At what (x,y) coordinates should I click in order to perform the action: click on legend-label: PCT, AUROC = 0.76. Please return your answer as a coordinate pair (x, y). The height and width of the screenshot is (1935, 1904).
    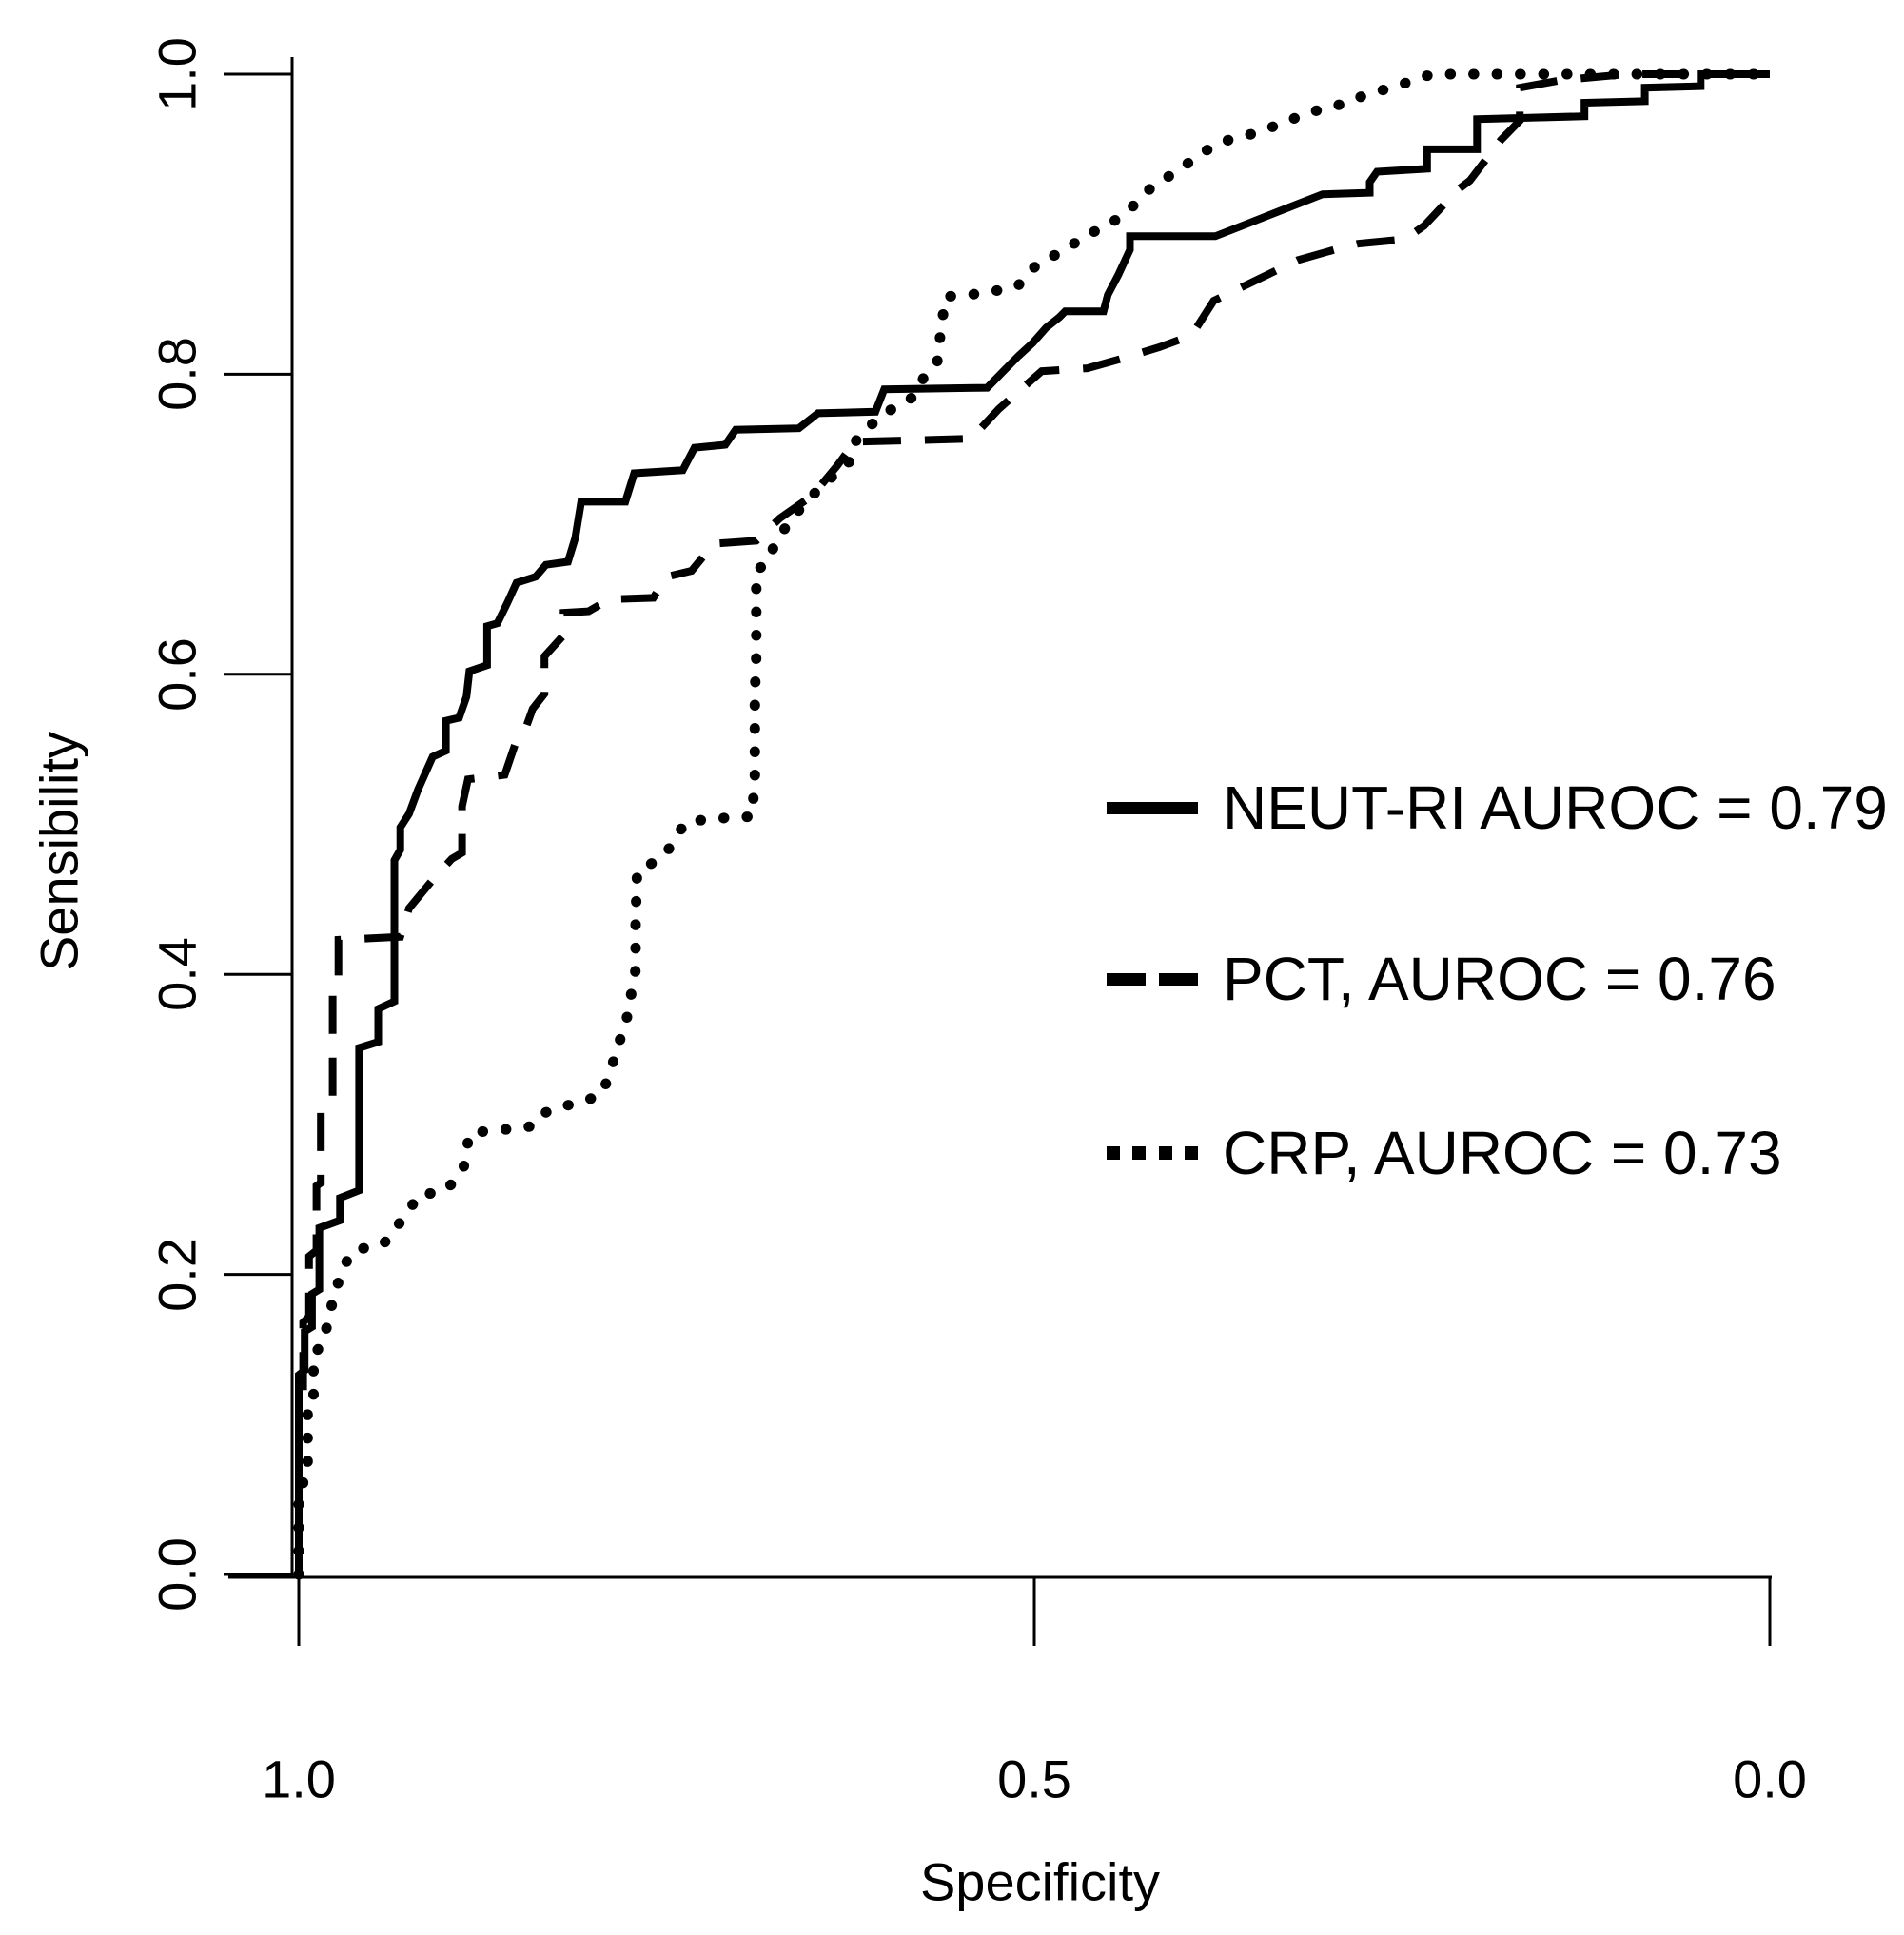
    Looking at the image, I should click on (1499, 979).